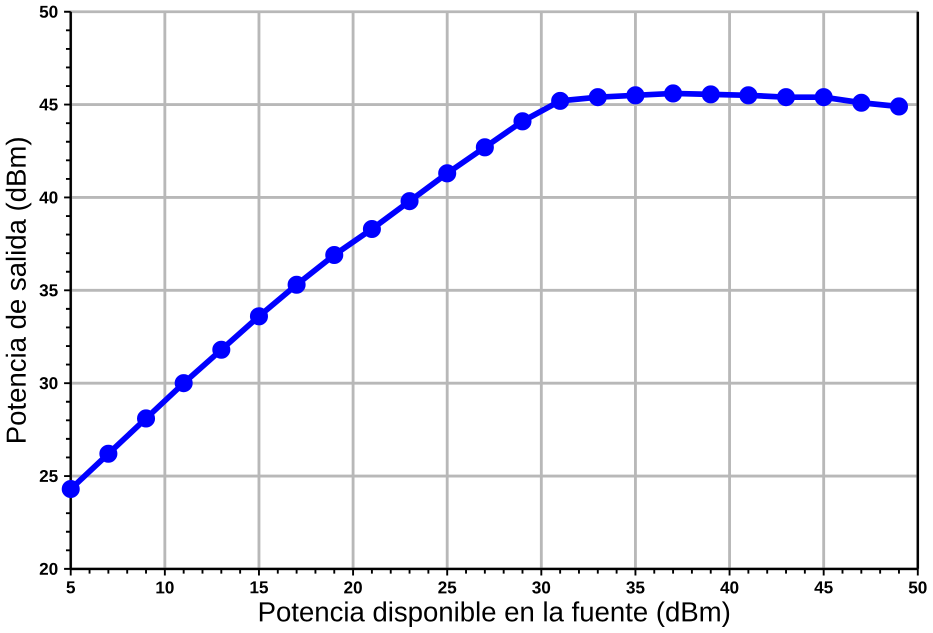  What do you see at coordinates (71, 588) in the screenshot?
I see `x-tick-label: 5` at bounding box center [71, 588].